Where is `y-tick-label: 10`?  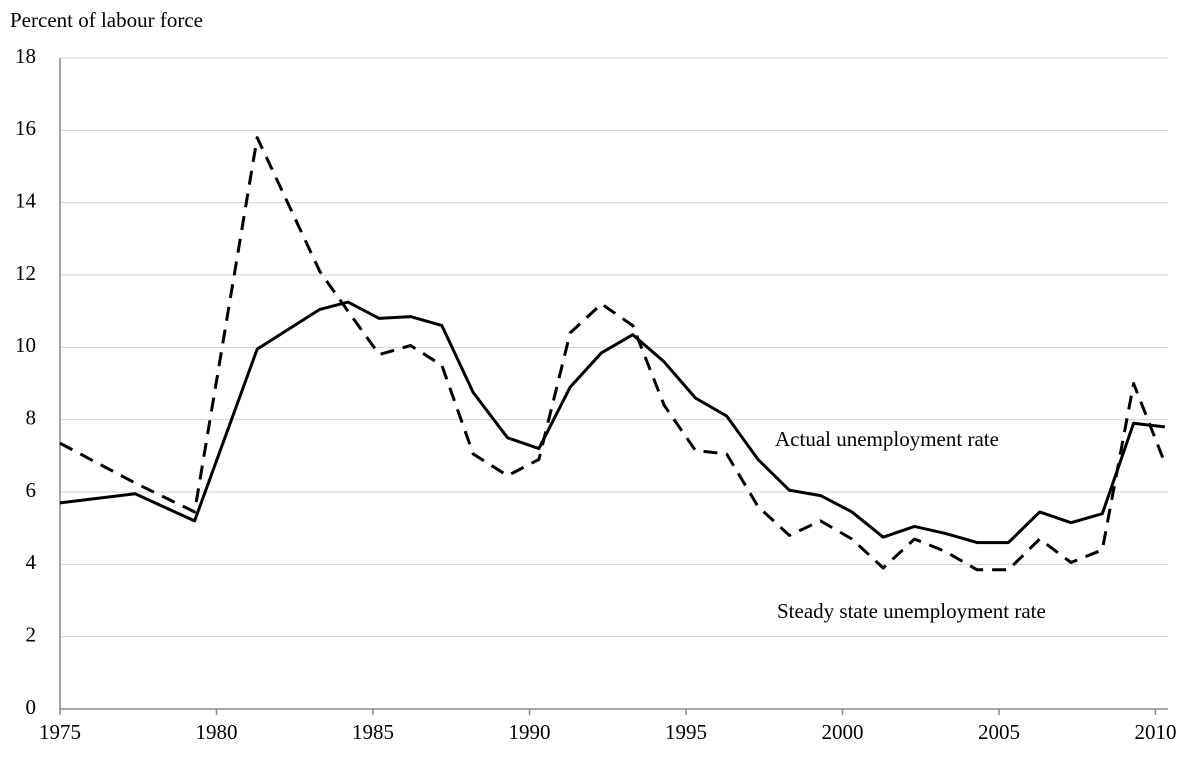 y-tick-label: 10 is located at coordinates (25, 345).